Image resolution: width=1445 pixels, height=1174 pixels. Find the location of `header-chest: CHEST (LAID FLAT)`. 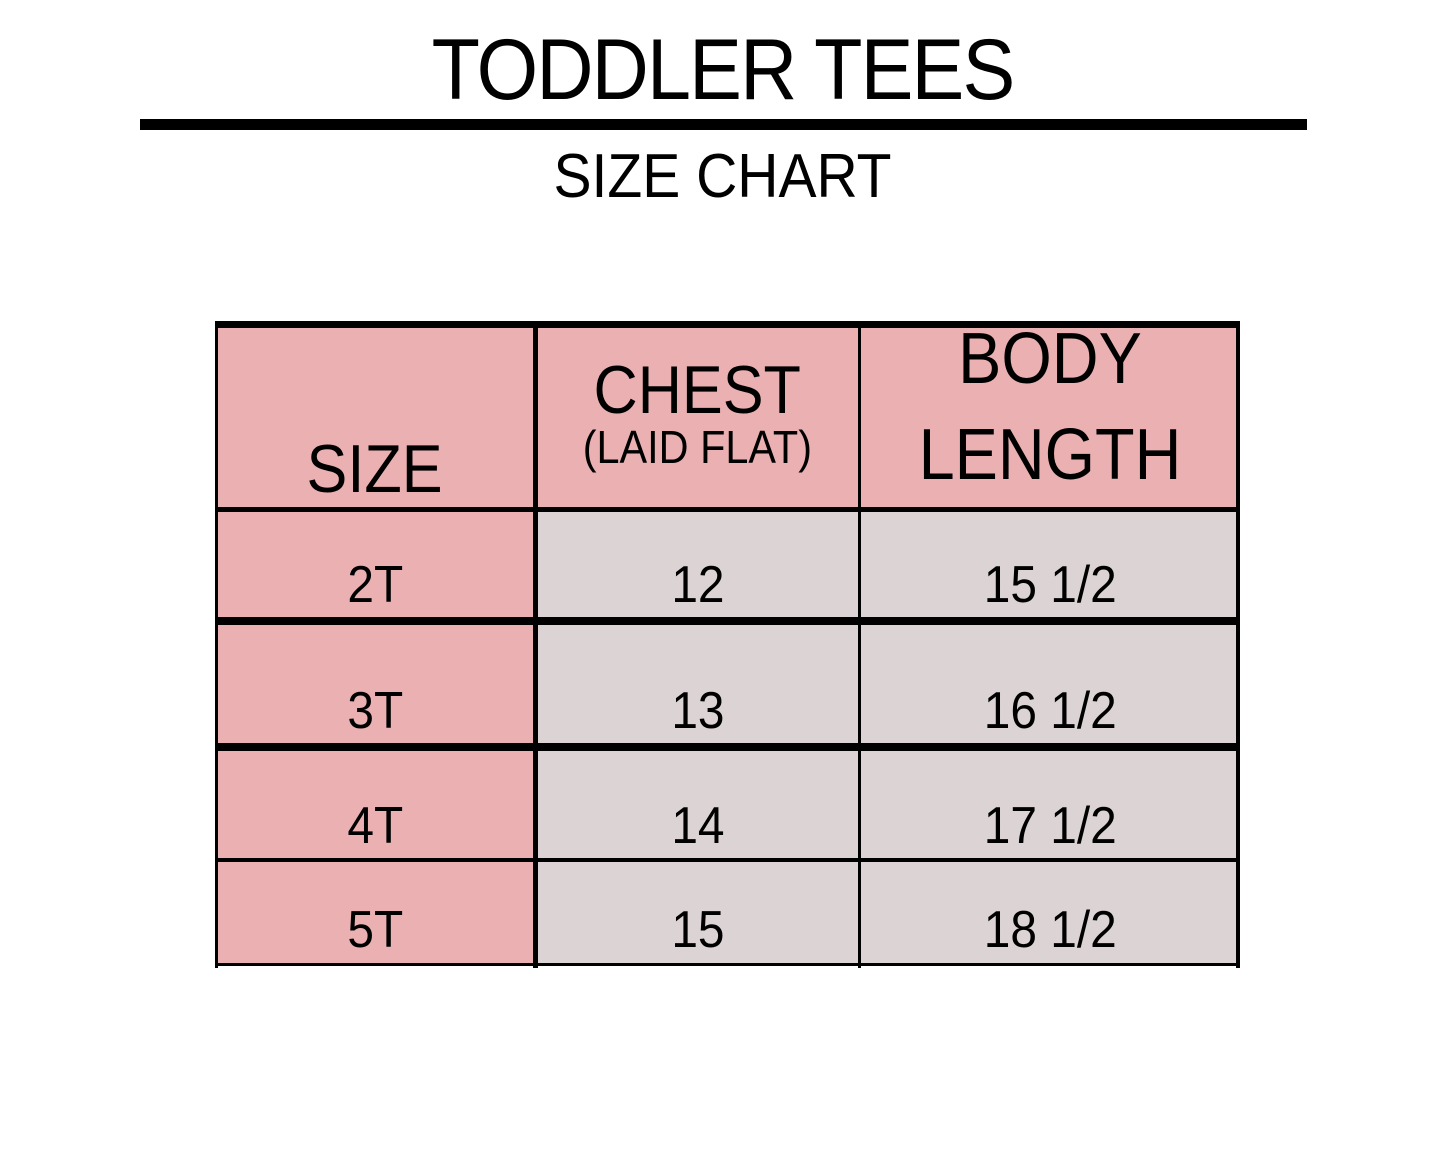

header-chest: CHEST (LAID FLAT) is located at coordinates (697, 415).